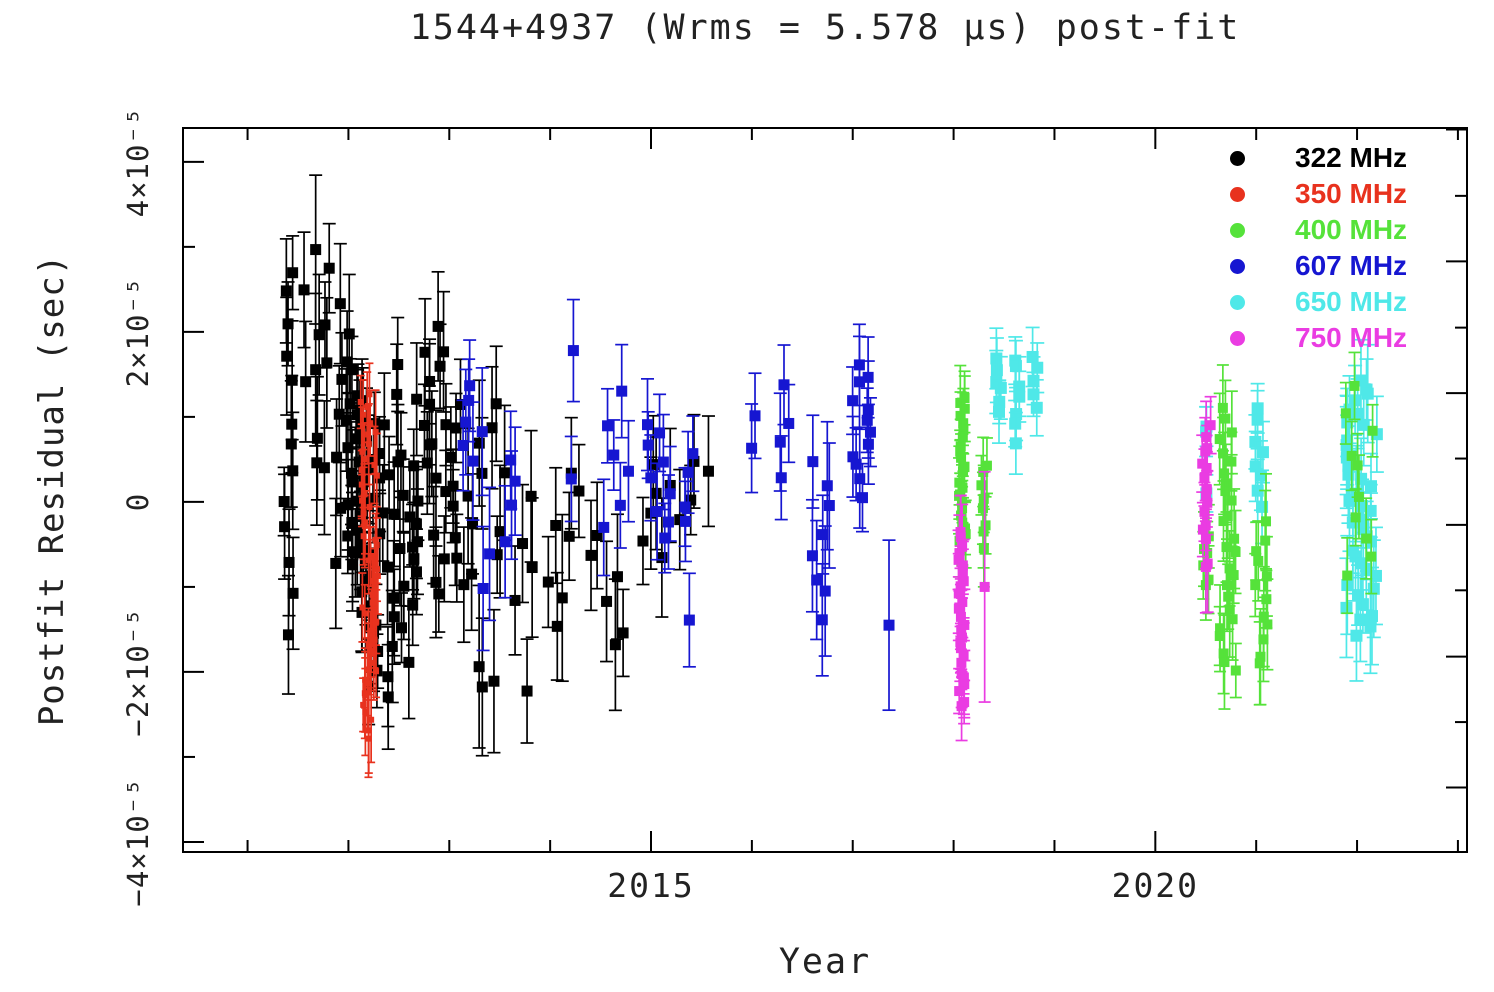 This screenshot has height=992, width=1494. What do you see at coordinates (52, 490) in the screenshot?
I see `y-axis-label: Postfit Residual (sec)` at bounding box center [52, 490].